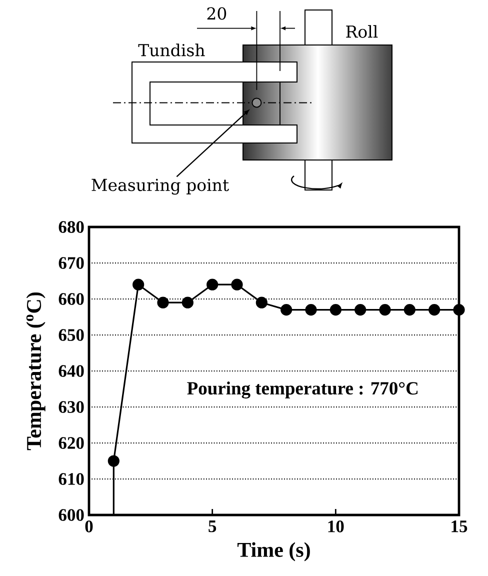  Describe the element at coordinates (71, 479) in the screenshot. I see `y-tick-label: 610` at that location.